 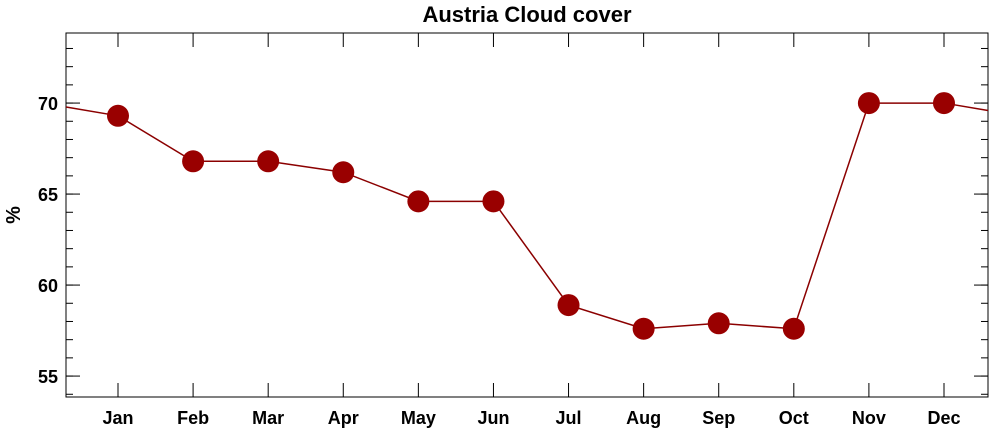 I want to click on chart-title: Austria Cloud cover, so click(x=526, y=14).